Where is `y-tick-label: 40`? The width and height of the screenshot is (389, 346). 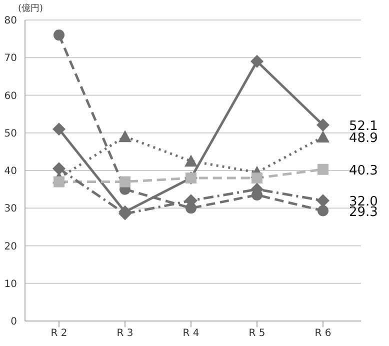
y-tick-label: 40 is located at coordinates (10, 172).